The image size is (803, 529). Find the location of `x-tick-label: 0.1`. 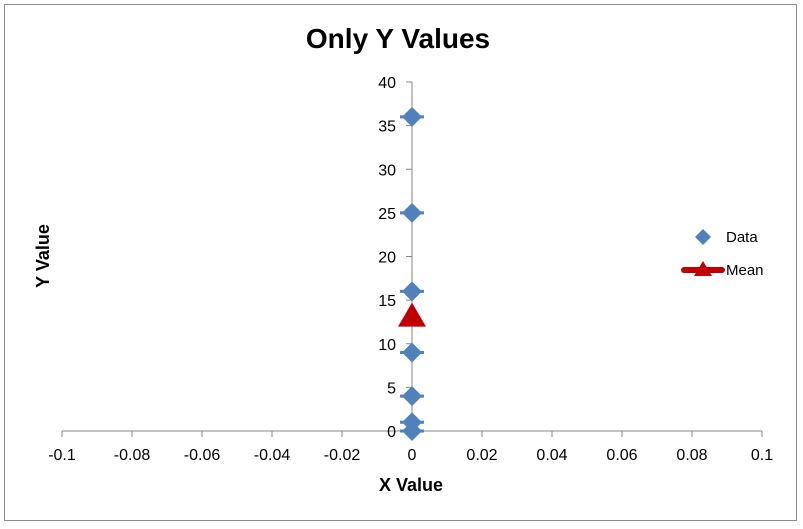

x-tick-label: 0.1 is located at coordinates (762, 455).